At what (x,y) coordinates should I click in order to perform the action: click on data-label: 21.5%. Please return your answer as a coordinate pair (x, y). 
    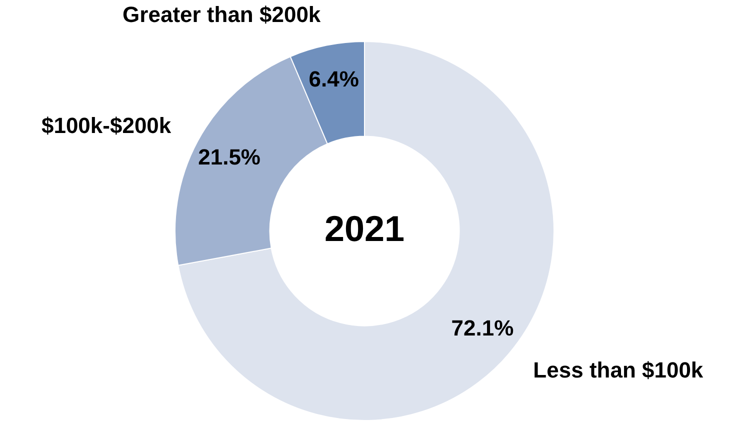
    Looking at the image, I should click on (229, 157).